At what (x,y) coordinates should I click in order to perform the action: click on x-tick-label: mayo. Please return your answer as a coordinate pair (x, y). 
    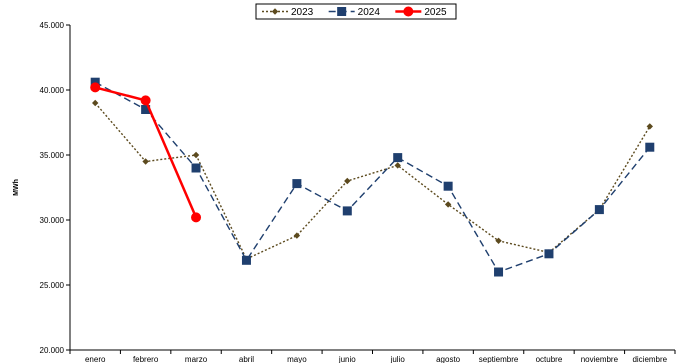
    Looking at the image, I should click on (297, 359).